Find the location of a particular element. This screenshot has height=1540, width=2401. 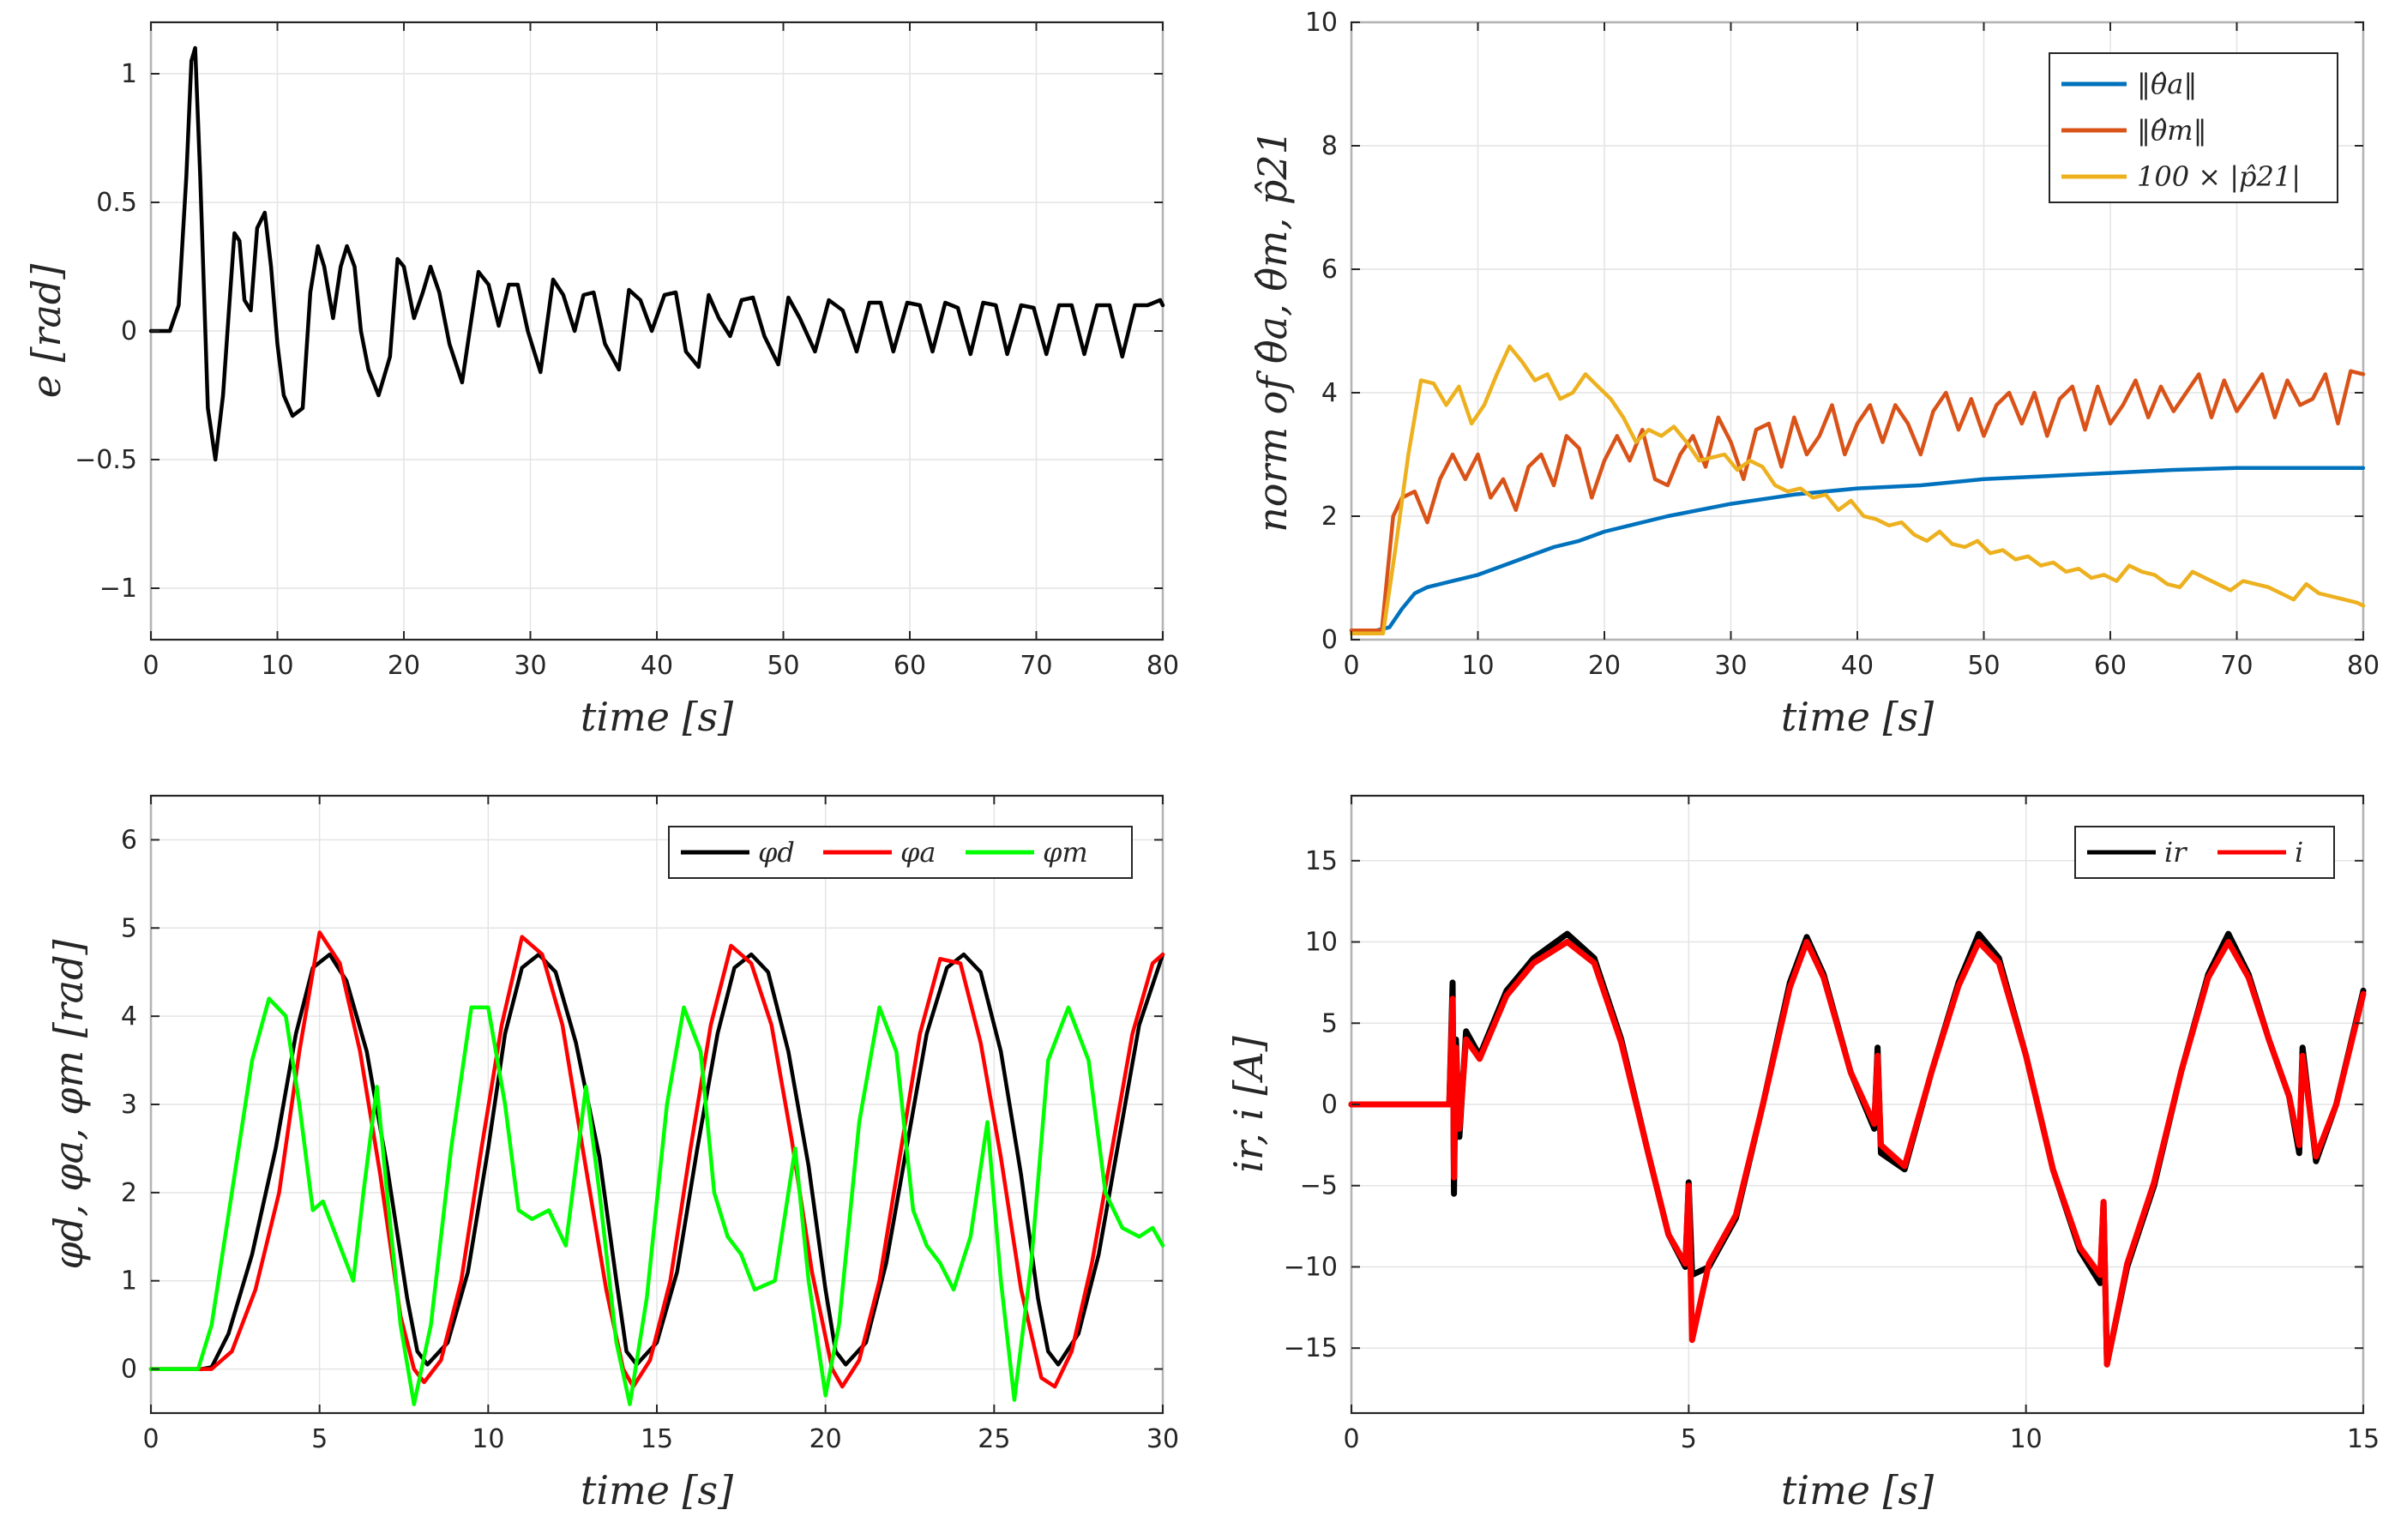

y-axis-label: e [rad] is located at coordinates (46, 331).